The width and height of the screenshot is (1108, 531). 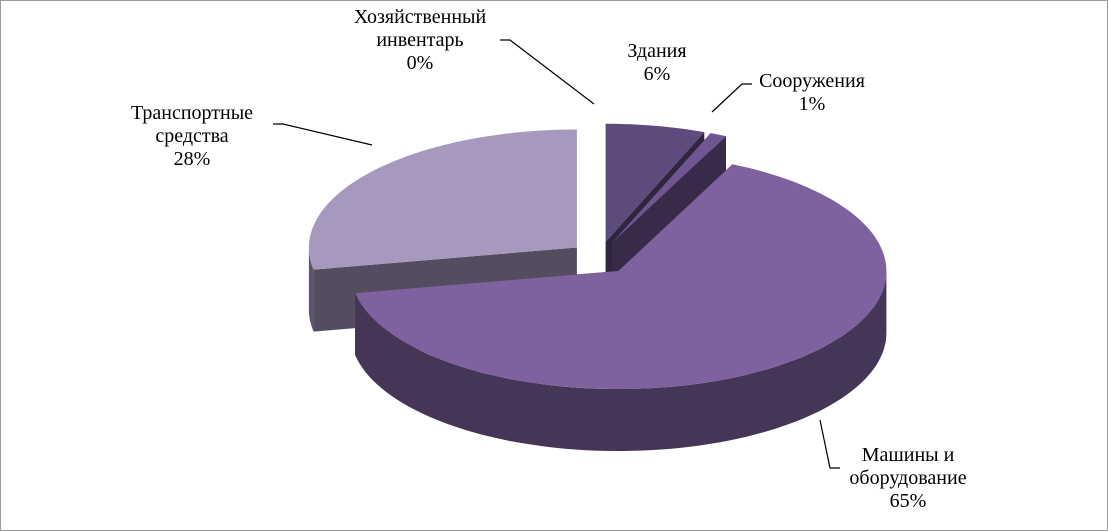 I want to click on data-label: Транспортные средства 28%, so click(x=192, y=136).